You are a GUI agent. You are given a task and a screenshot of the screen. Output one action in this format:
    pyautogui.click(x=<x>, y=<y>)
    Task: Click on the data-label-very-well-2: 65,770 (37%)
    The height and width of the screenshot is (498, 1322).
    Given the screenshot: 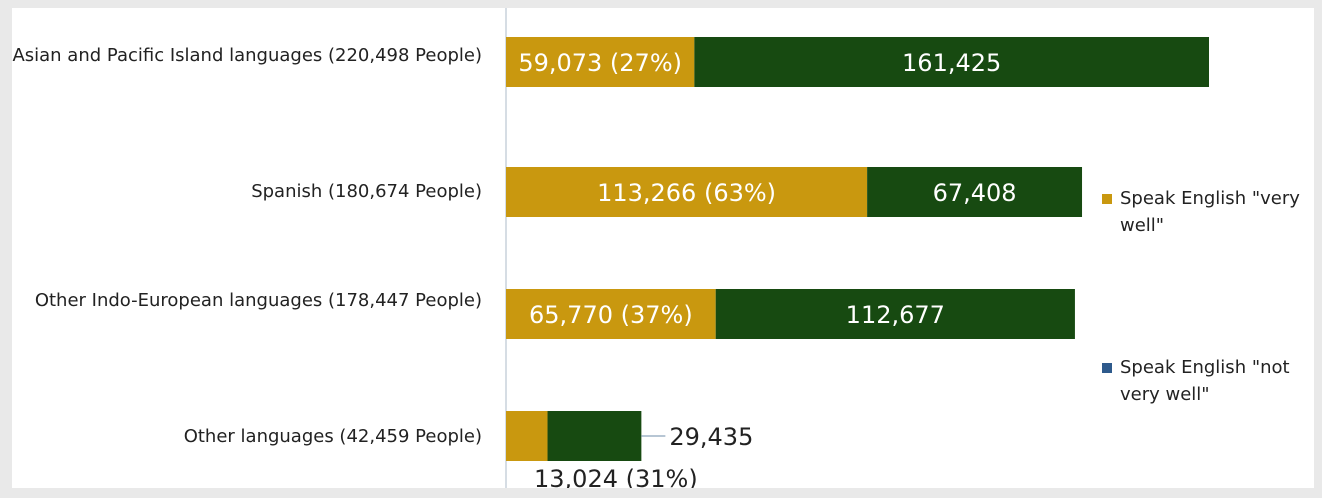 What is the action you would take?
    pyautogui.click(x=611, y=315)
    